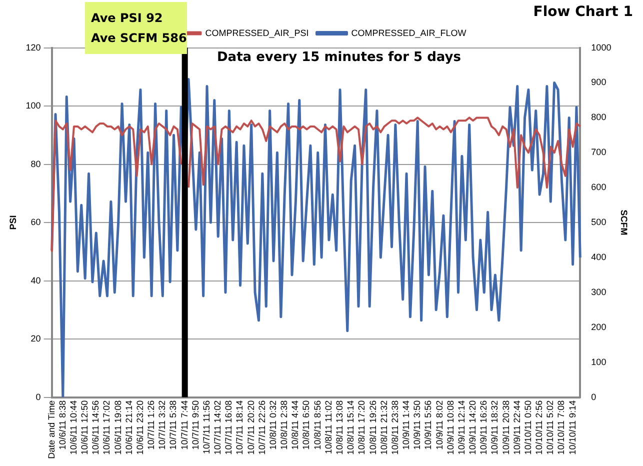 The image size is (643, 466). I want to click on y2-tick-label: 700, so click(598, 152).